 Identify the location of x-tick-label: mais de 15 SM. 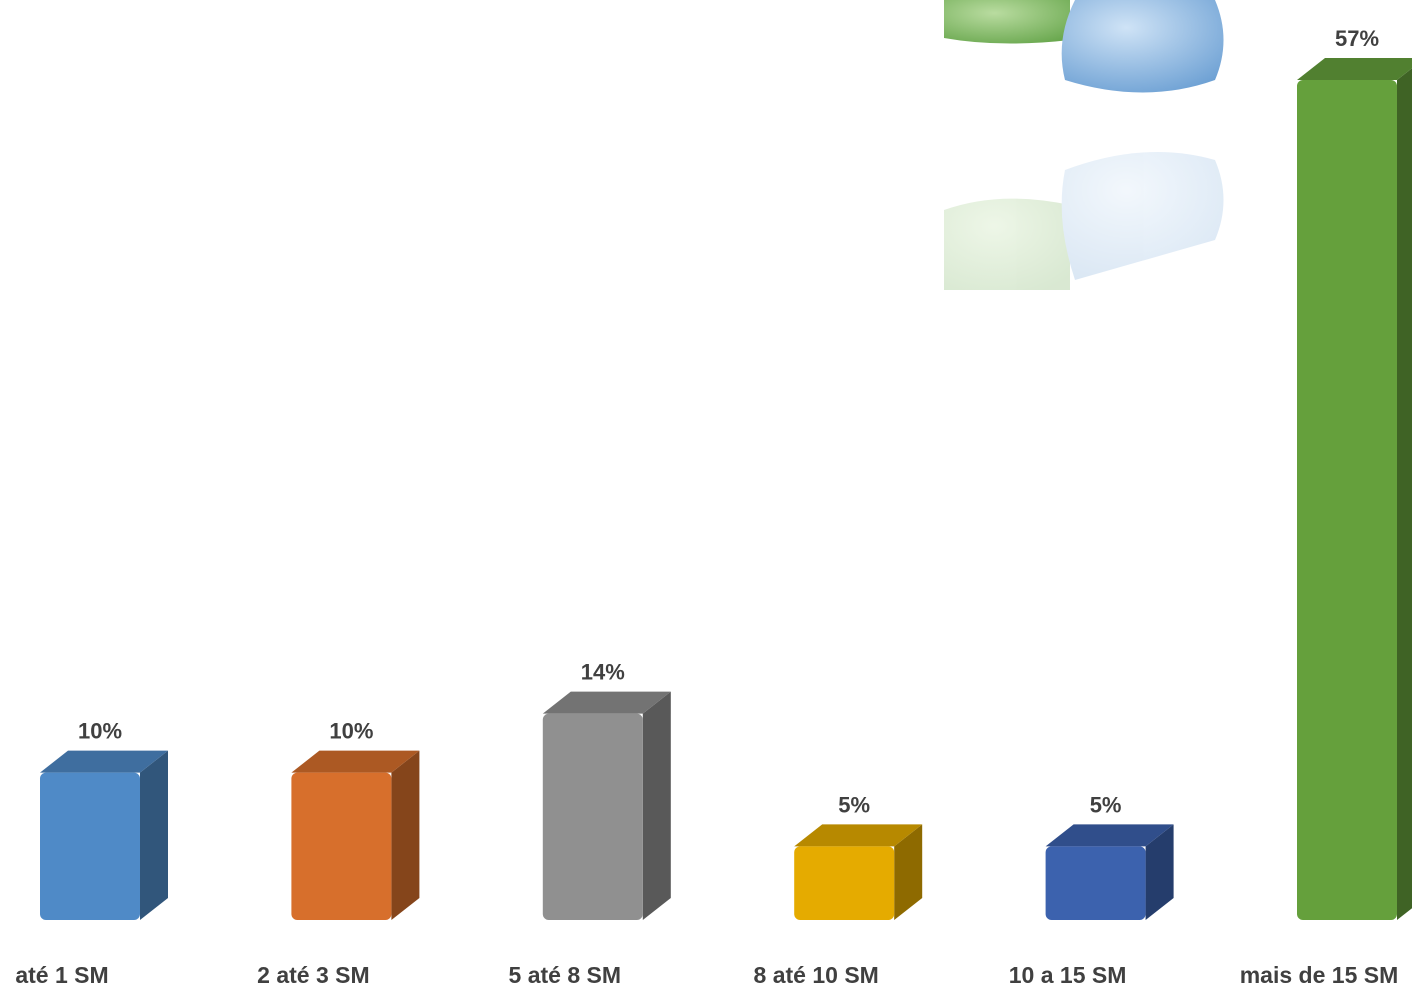
(1319, 974).